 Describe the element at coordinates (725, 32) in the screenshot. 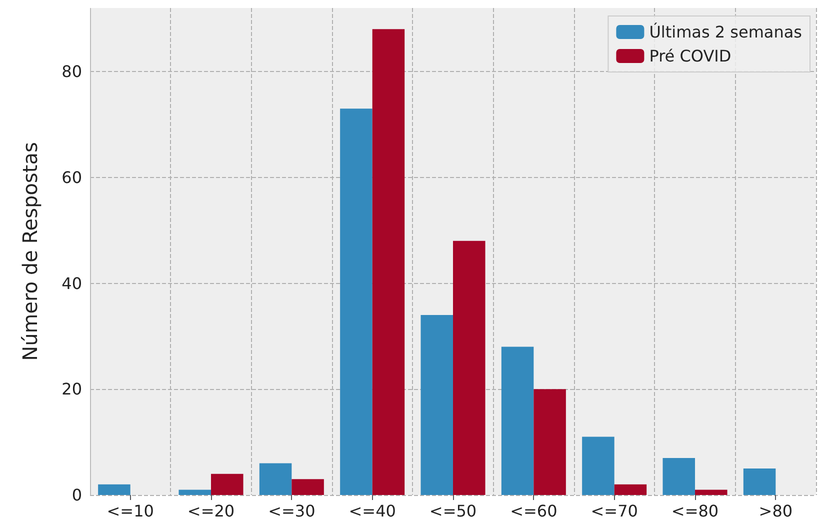

I see `legend-label: Últimas 2 semanas` at that location.